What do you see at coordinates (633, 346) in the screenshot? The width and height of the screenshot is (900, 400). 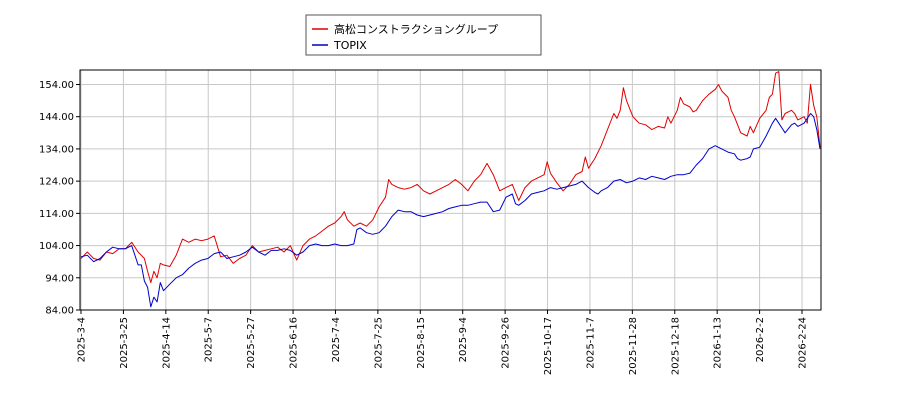 I see `x-tick-label: 2025-11-28` at bounding box center [633, 346].